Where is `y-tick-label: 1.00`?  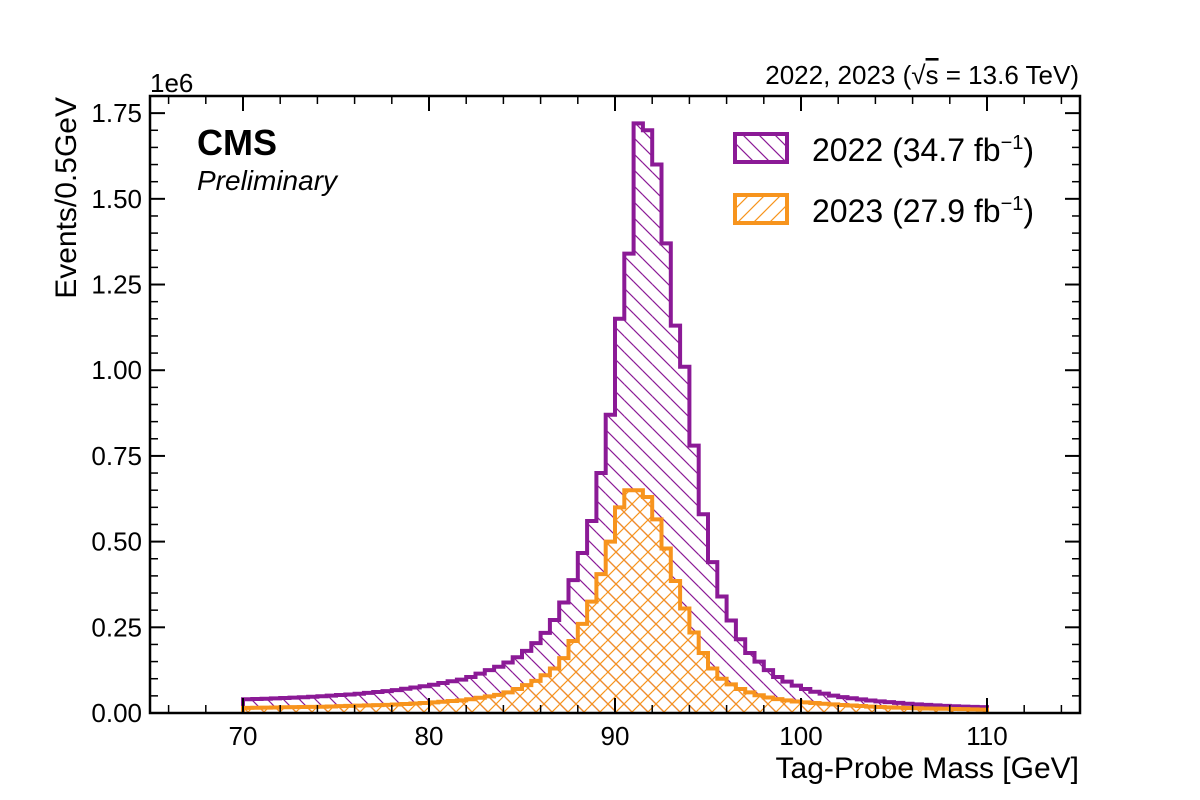
y-tick-label: 1.00 is located at coordinates (116, 370).